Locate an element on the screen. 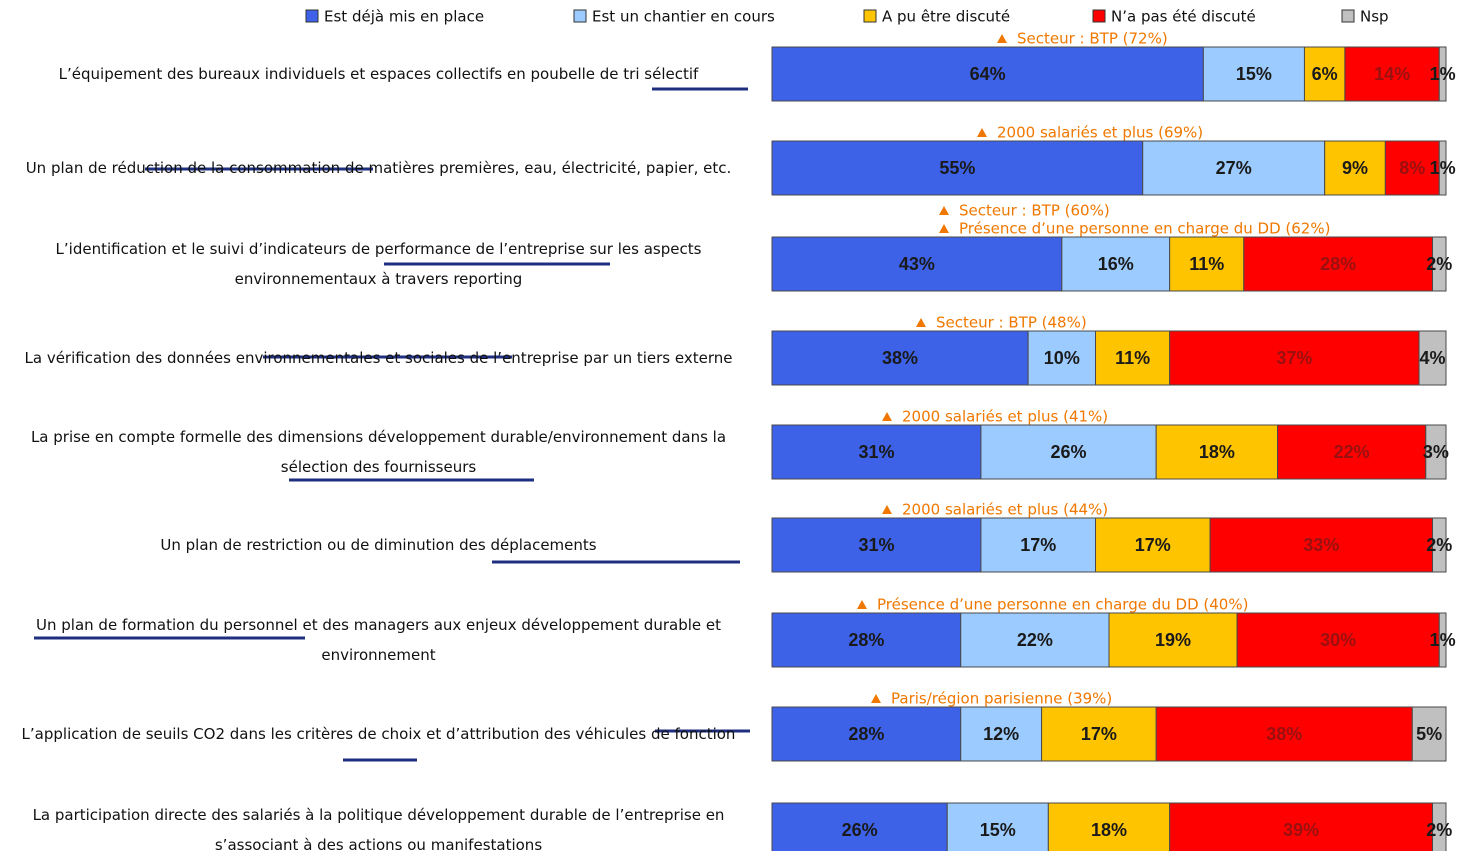 This screenshot has width=1464, height=851. value-label: 33% is located at coordinates (1321, 545).